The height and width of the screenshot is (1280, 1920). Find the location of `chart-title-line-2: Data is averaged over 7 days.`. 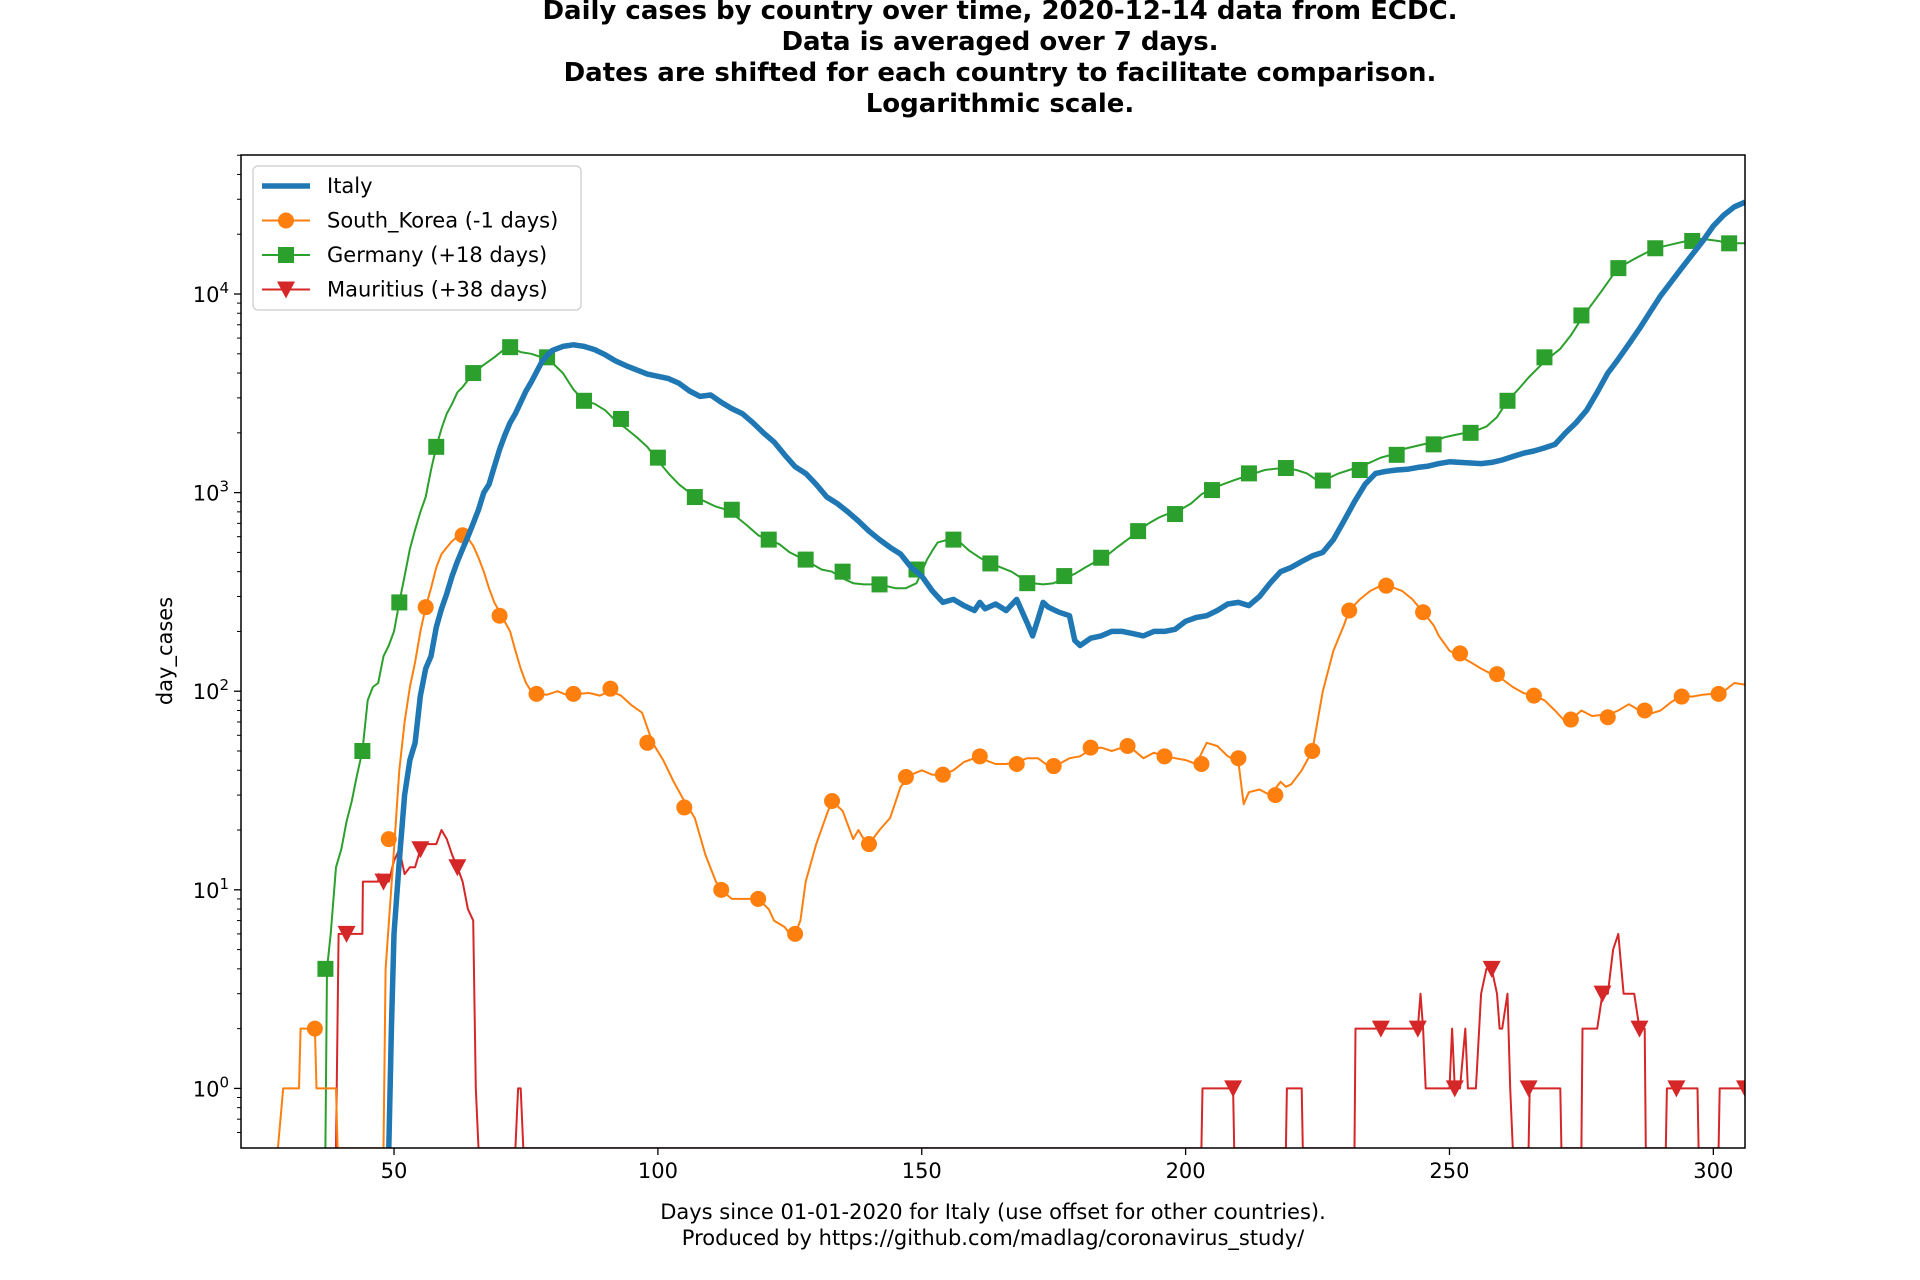

chart-title-line-2: Data is averaged over 7 days. is located at coordinates (999, 42).